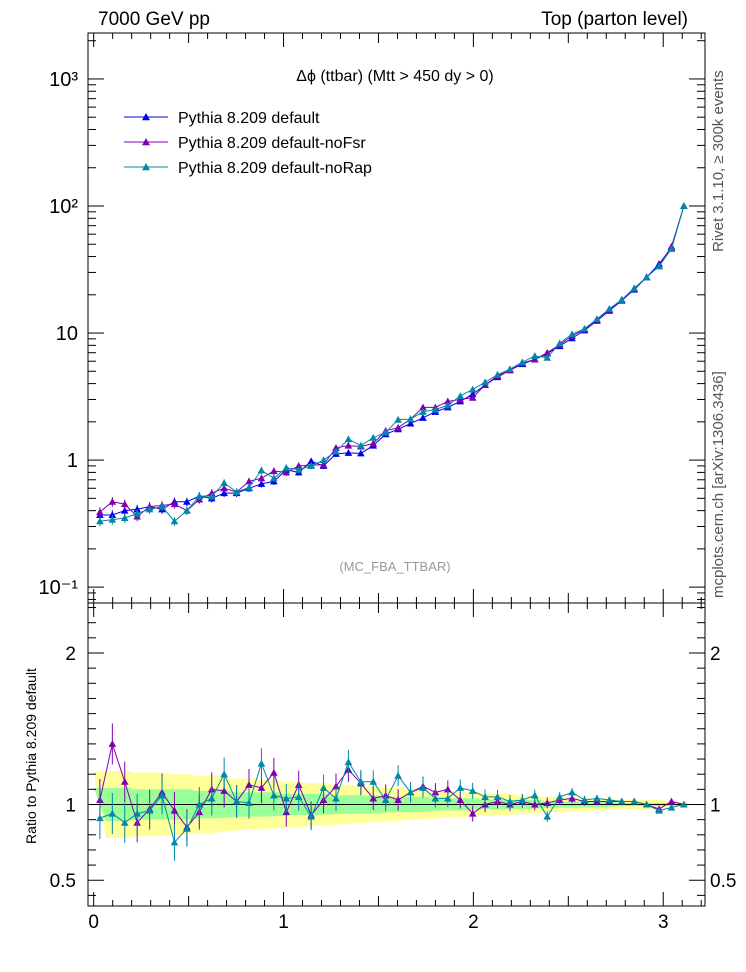 This screenshot has width=746, height=972. What do you see at coordinates (154, 19) in the screenshot?
I see `collision-energy-label: 7000 GeV pp` at bounding box center [154, 19].